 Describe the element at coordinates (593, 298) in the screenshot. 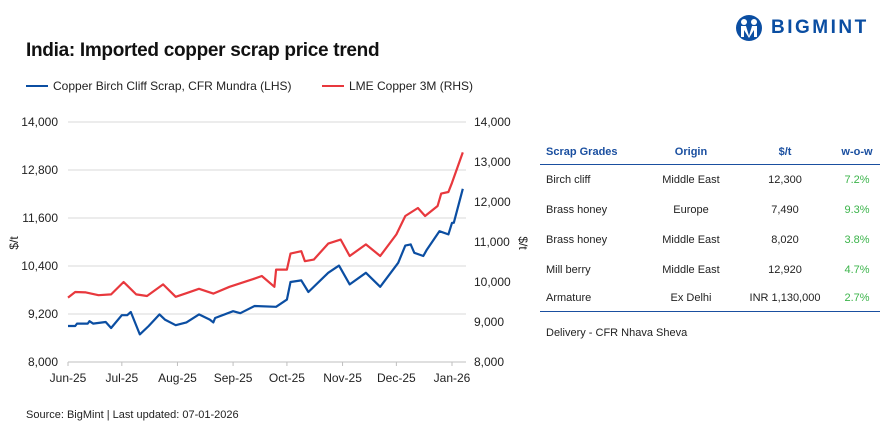

I see `table-cell: Armature` at that location.